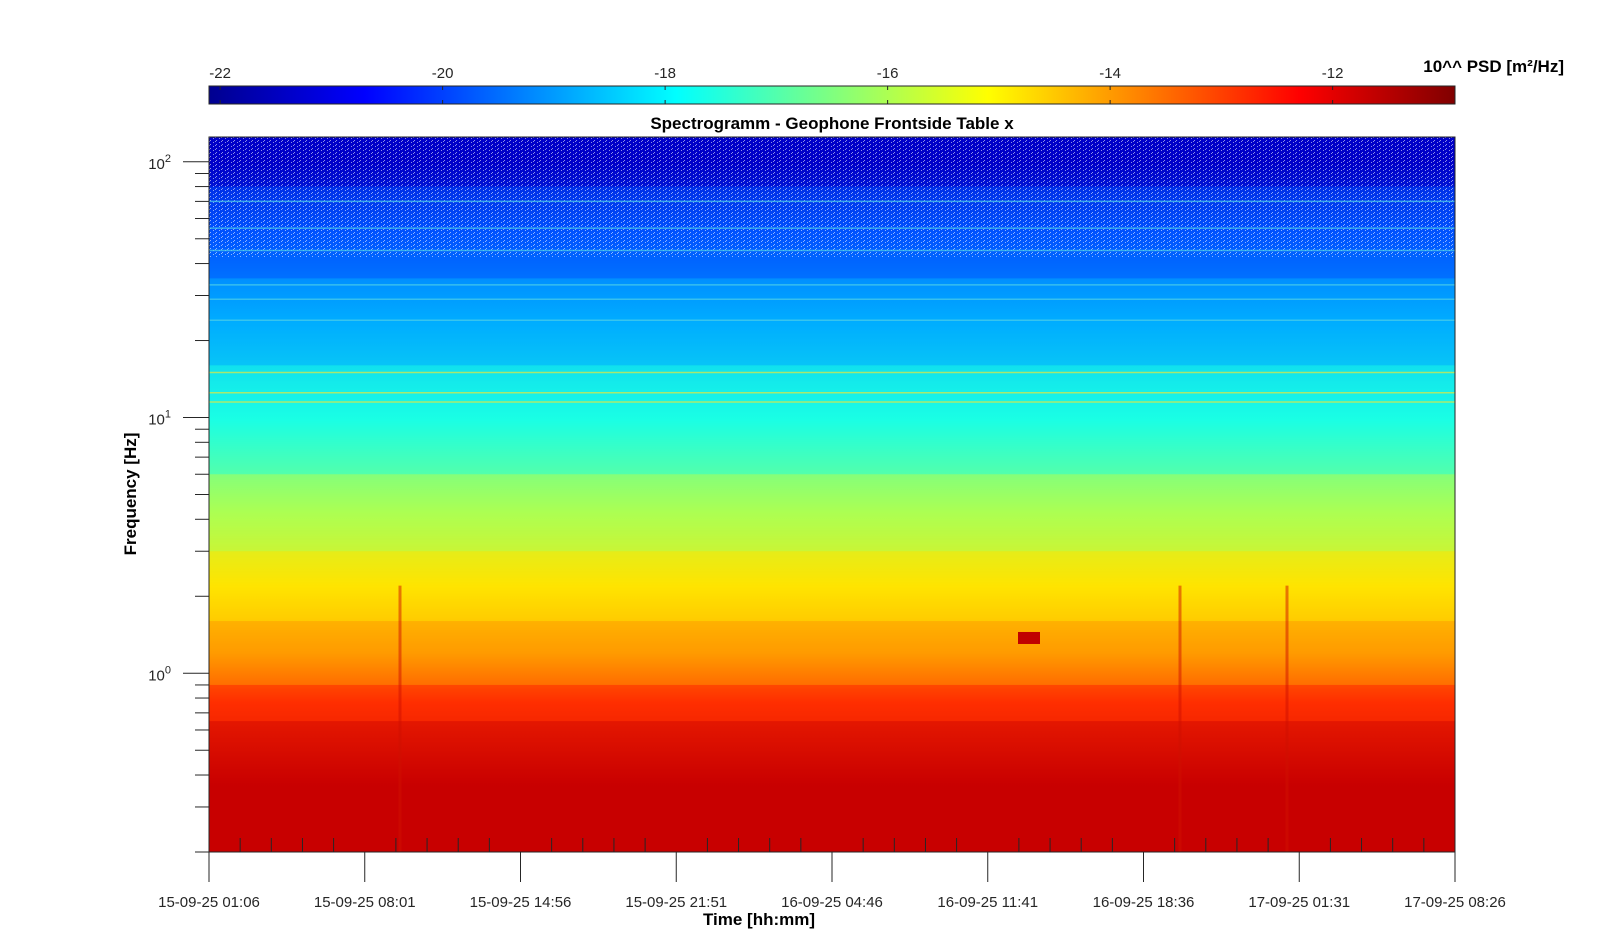  What do you see at coordinates (1144, 902) in the screenshot?
I see `x-tick-label: 16-09-25 18:36` at bounding box center [1144, 902].